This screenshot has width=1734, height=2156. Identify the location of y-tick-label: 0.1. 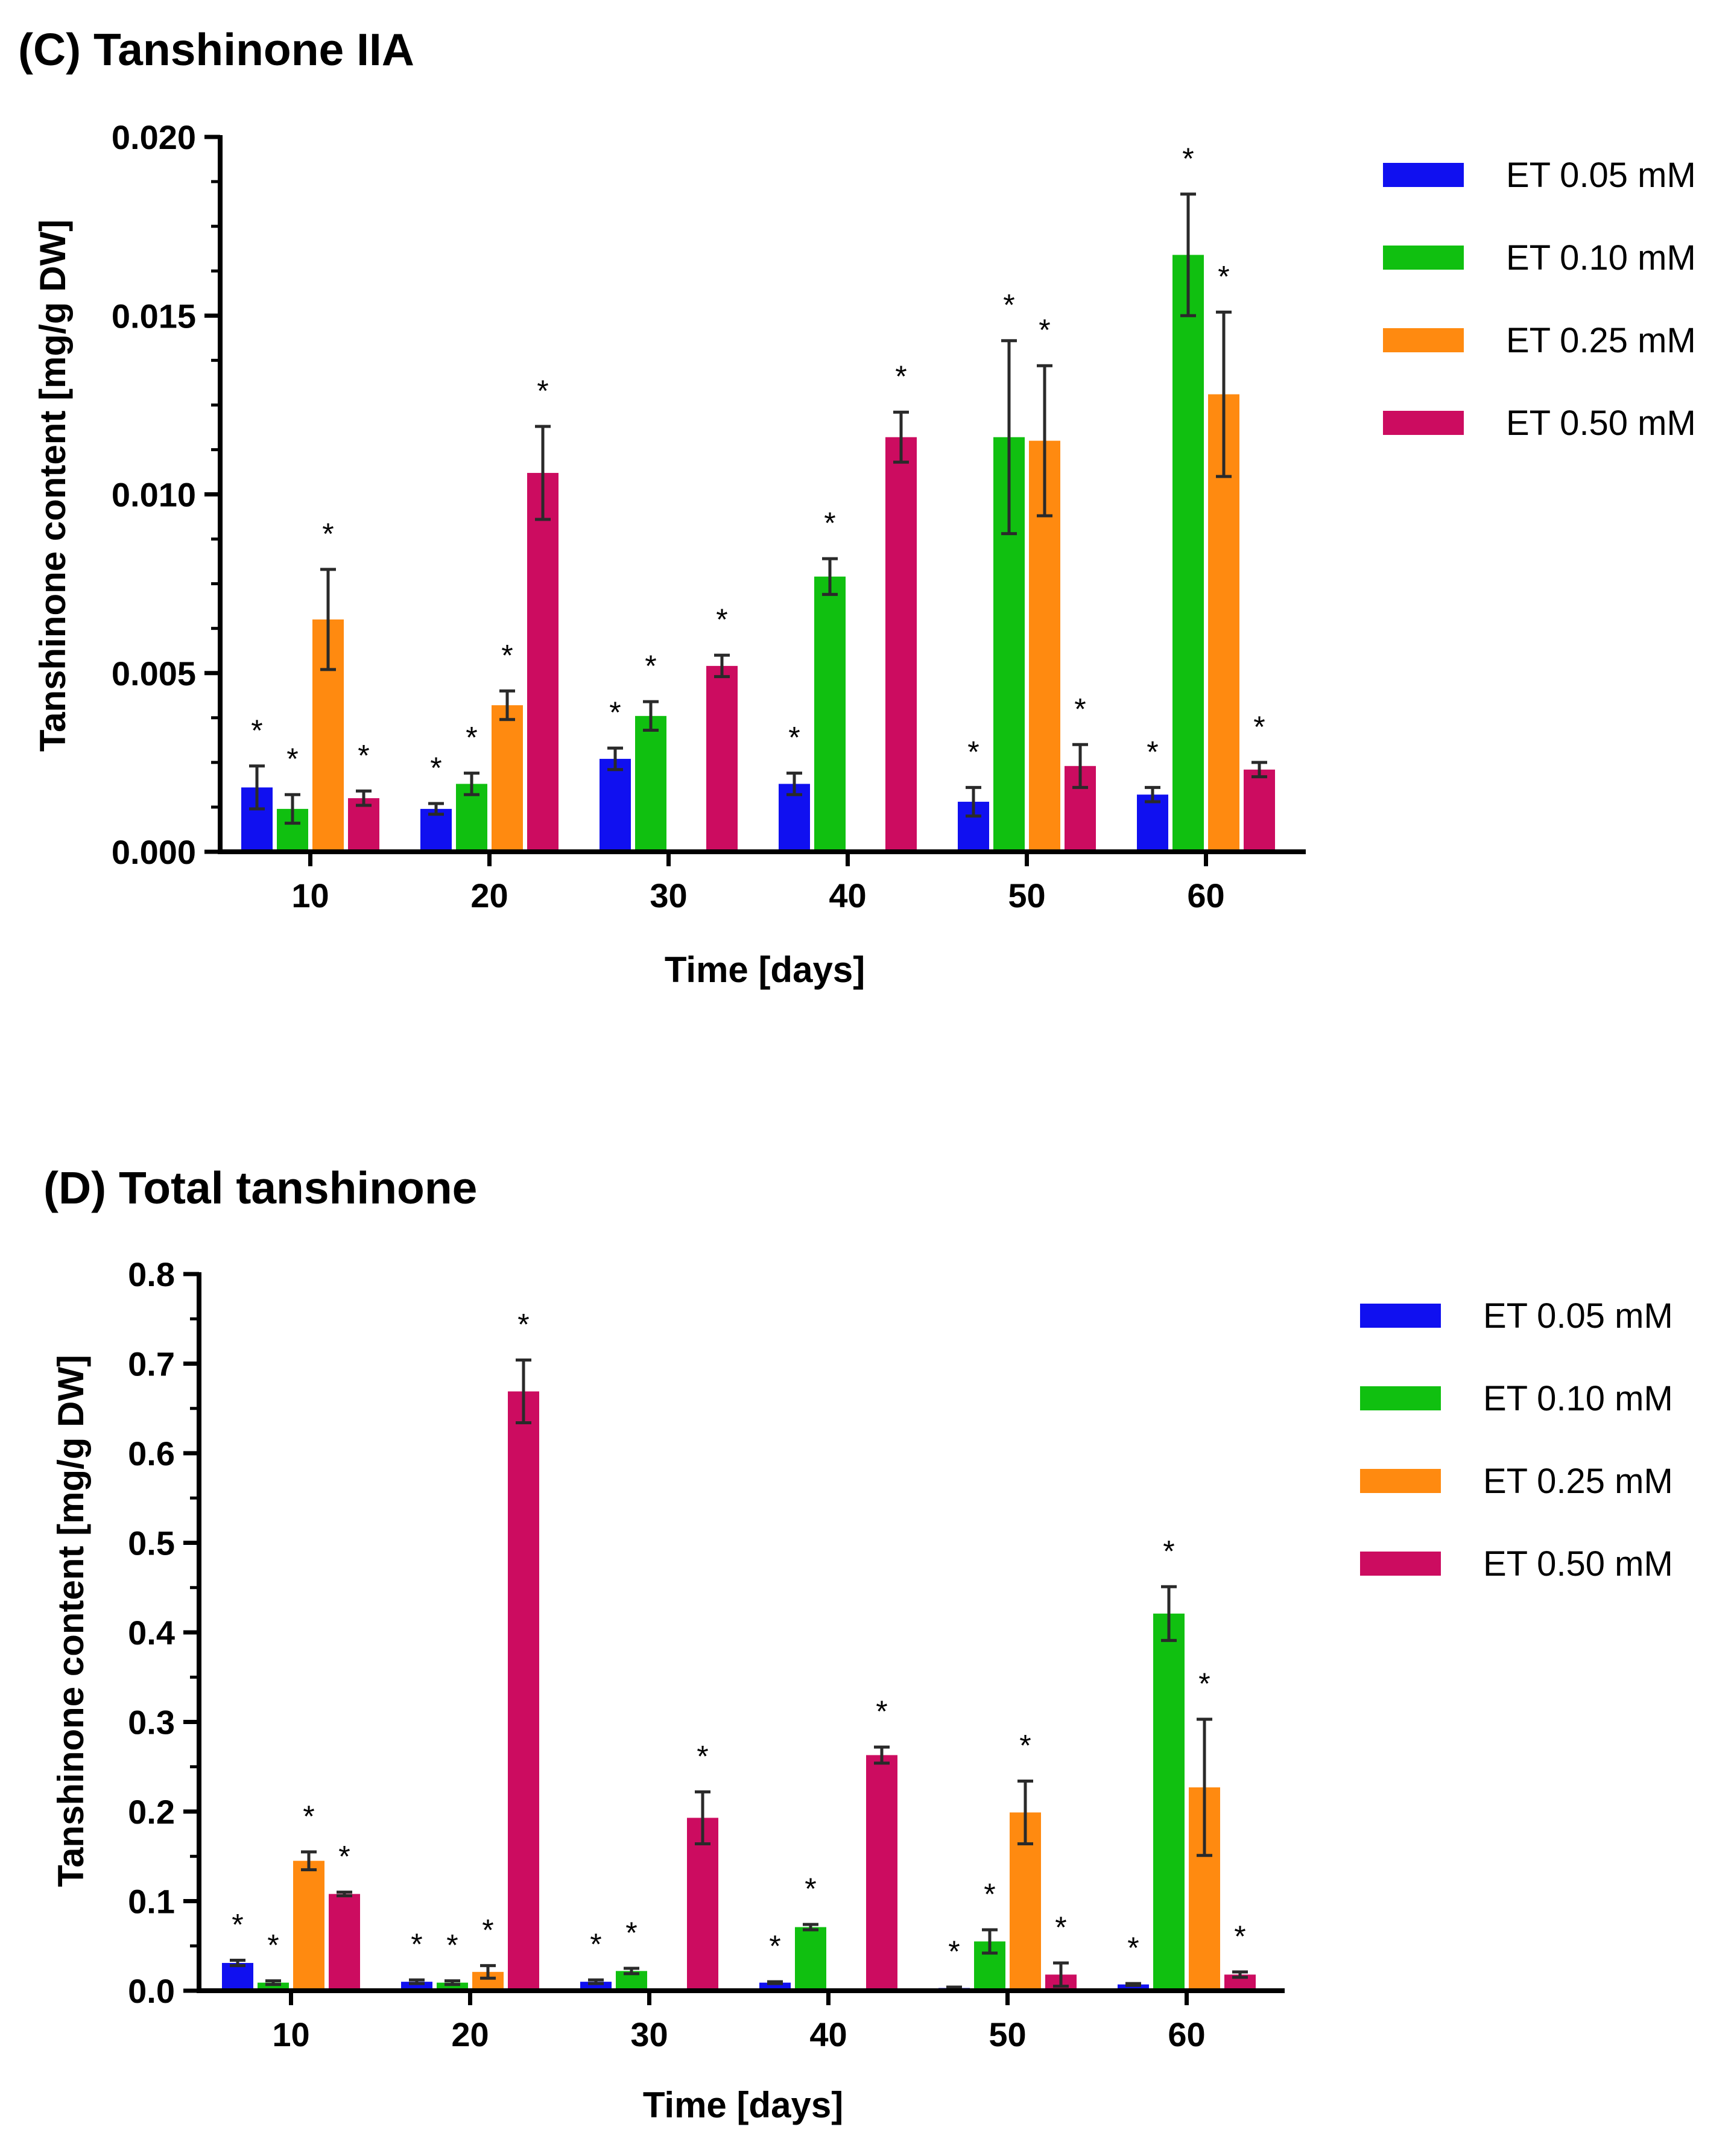
(152, 1902).